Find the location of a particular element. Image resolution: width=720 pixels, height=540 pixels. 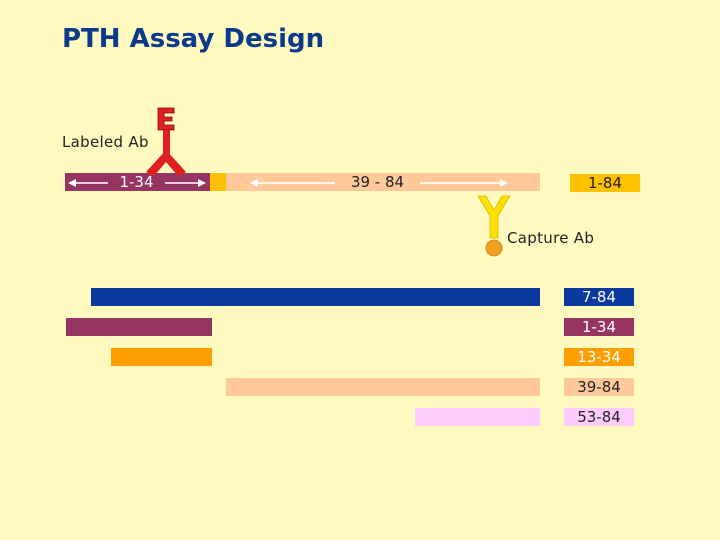

n-terminal-segment is located at coordinates (137, 182).